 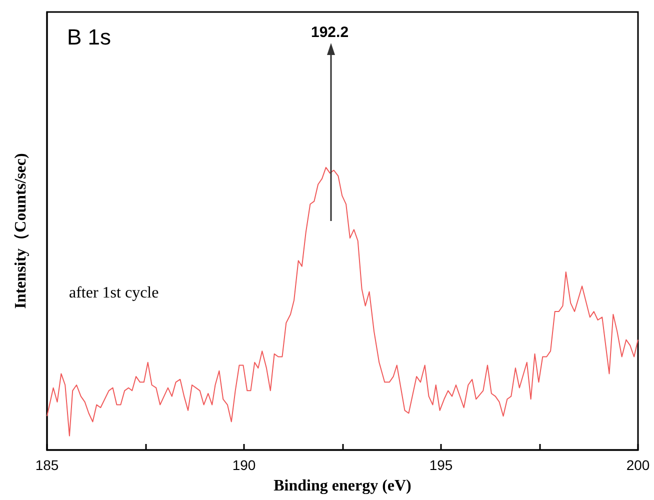 What do you see at coordinates (343, 486) in the screenshot?
I see `x-axis-title: Binding energy (eV)` at bounding box center [343, 486].